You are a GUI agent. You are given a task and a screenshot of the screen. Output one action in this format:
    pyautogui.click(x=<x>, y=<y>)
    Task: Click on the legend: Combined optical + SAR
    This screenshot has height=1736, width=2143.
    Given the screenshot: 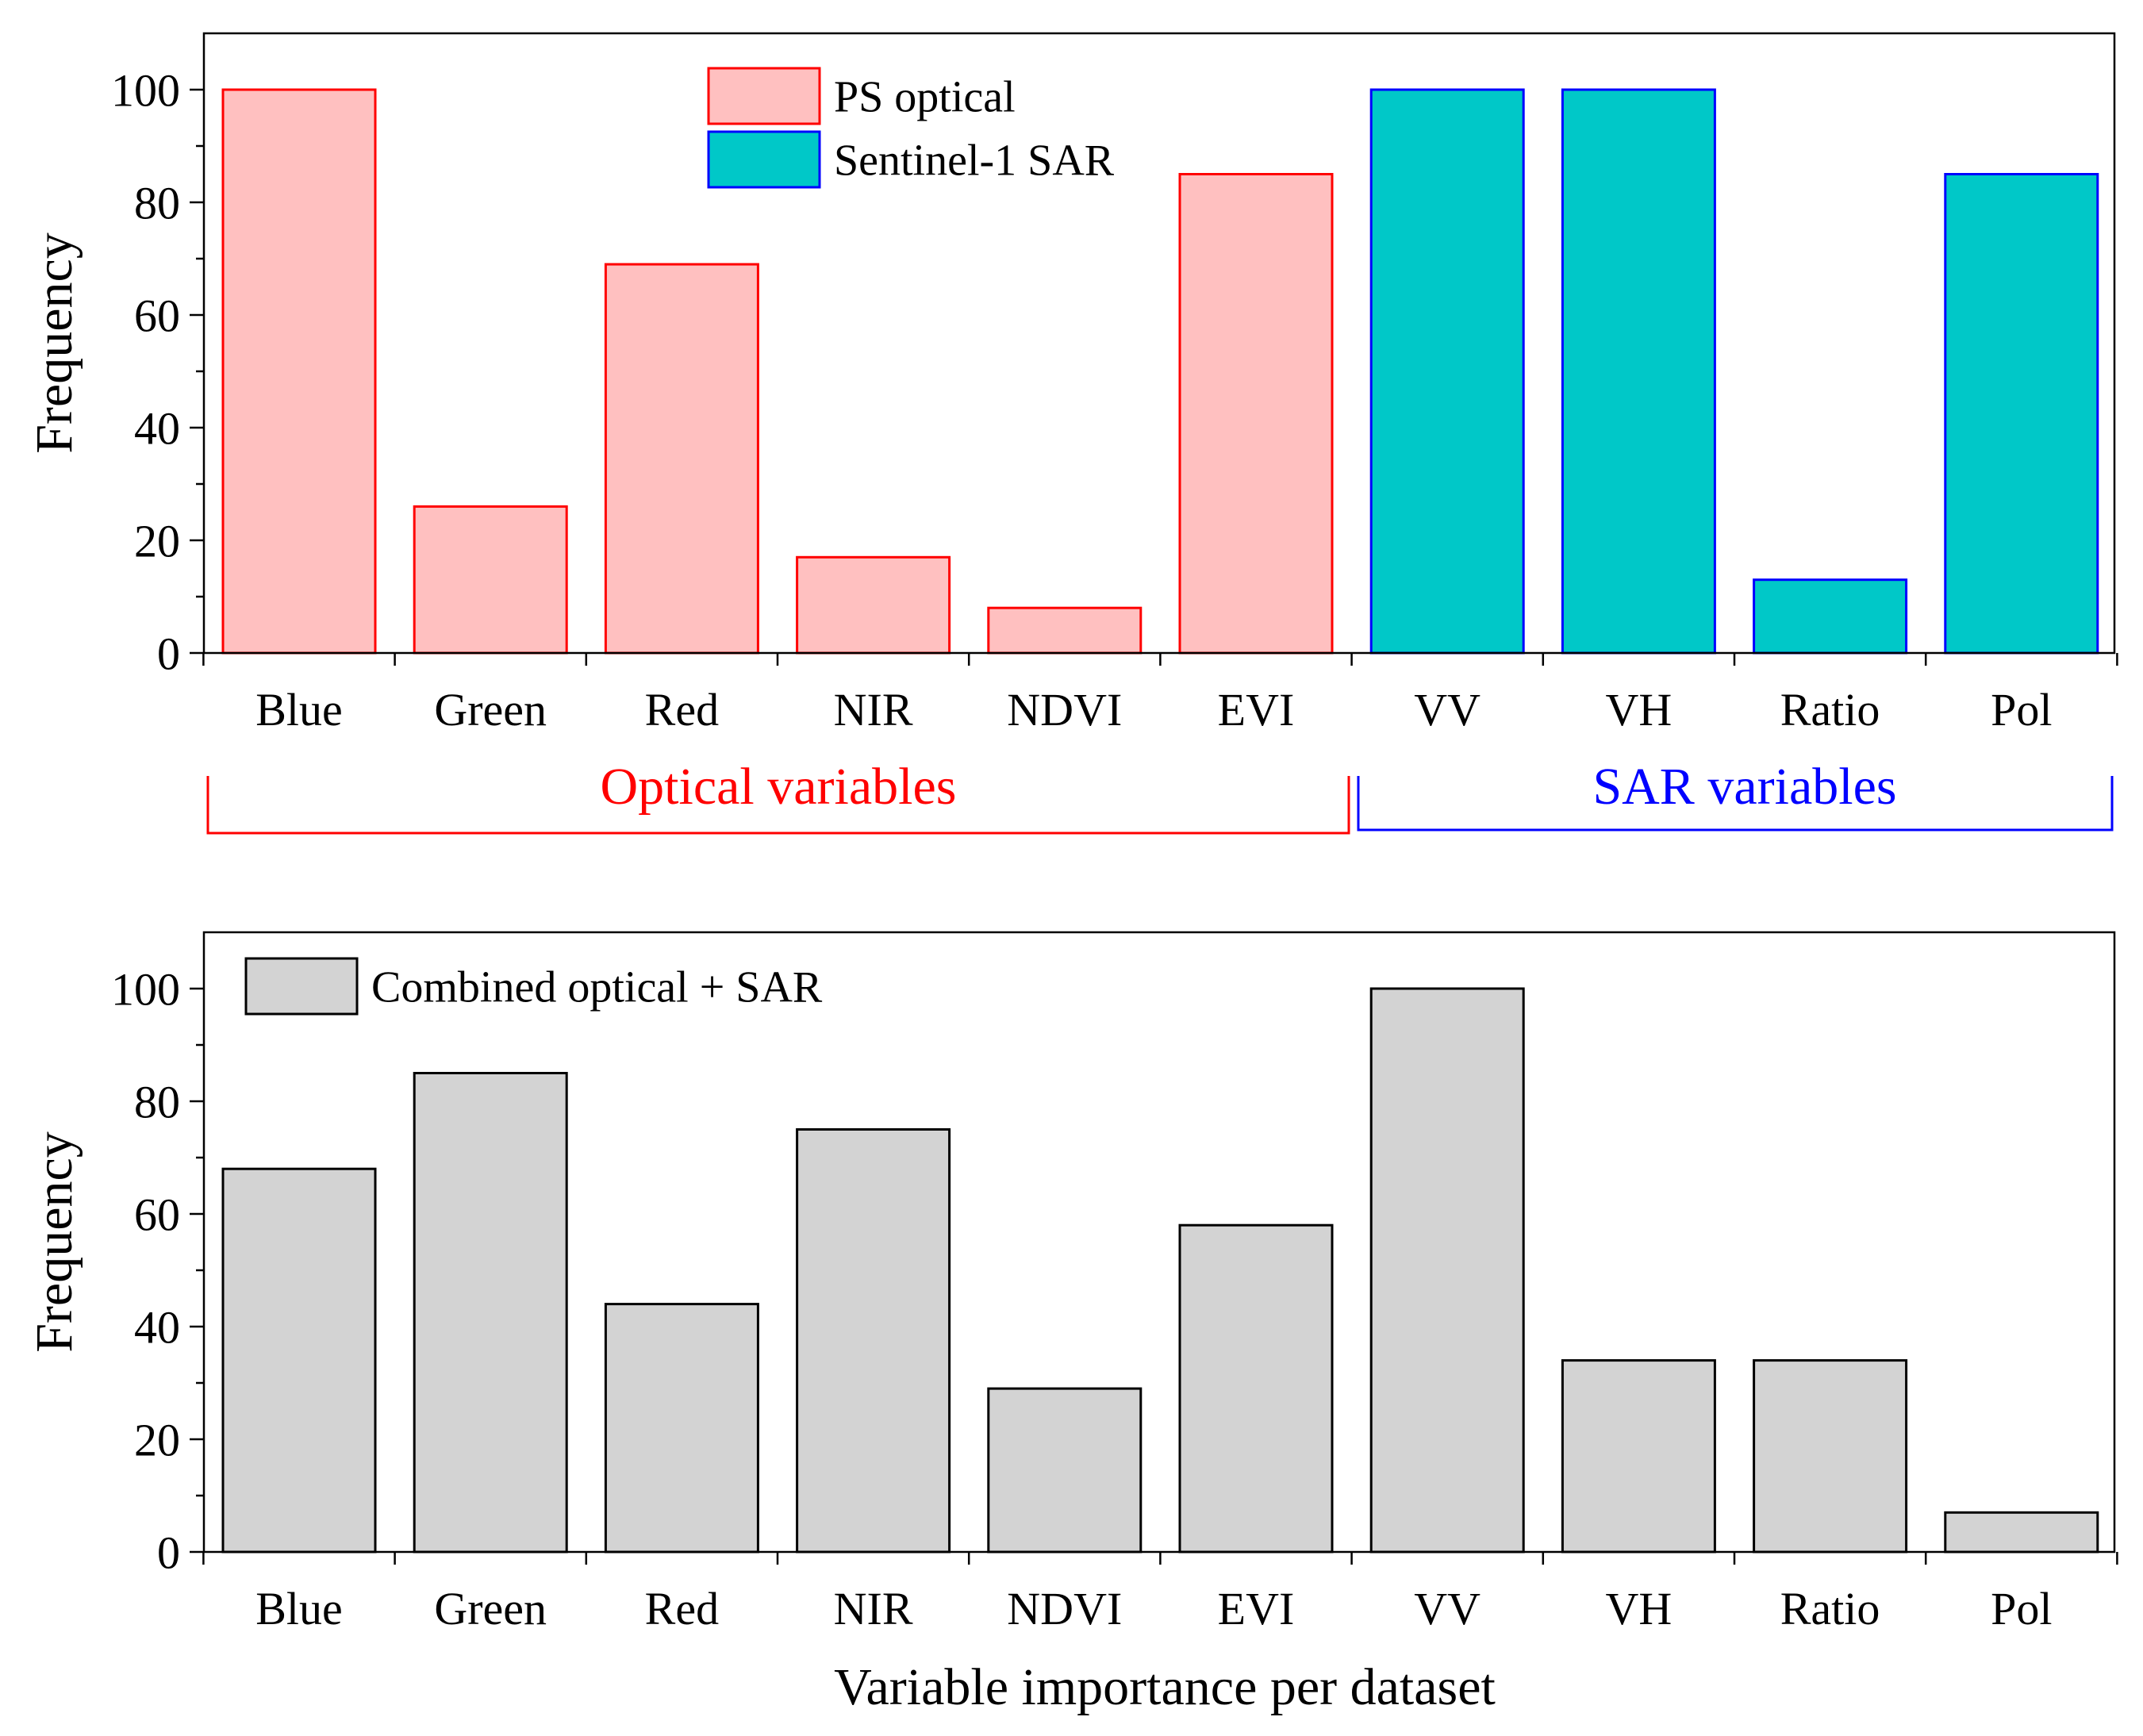 What is the action you would take?
    pyautogui.click(x=534, y=986)
    